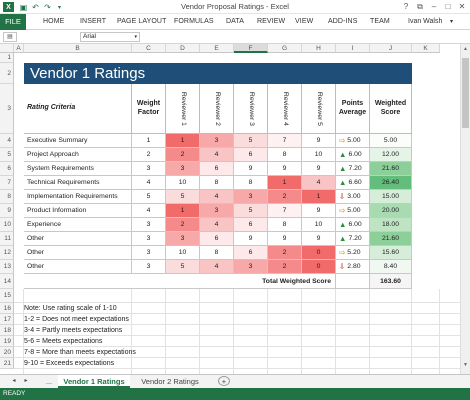 This screenshot has height=400, width=470. What do you see at coordinates (183, 253) in the screenshot?
I see `reviewer-score-cell: 10` at bounding box center [183, 253].